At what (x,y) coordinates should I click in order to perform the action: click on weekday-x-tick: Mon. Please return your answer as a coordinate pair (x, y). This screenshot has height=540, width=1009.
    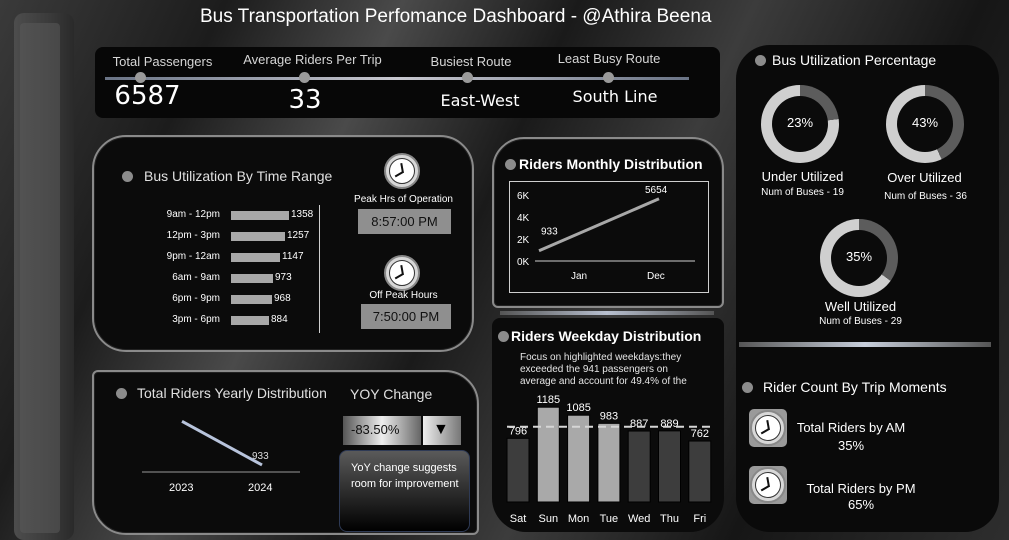
    Looking at the image, I should click on (578, 519).